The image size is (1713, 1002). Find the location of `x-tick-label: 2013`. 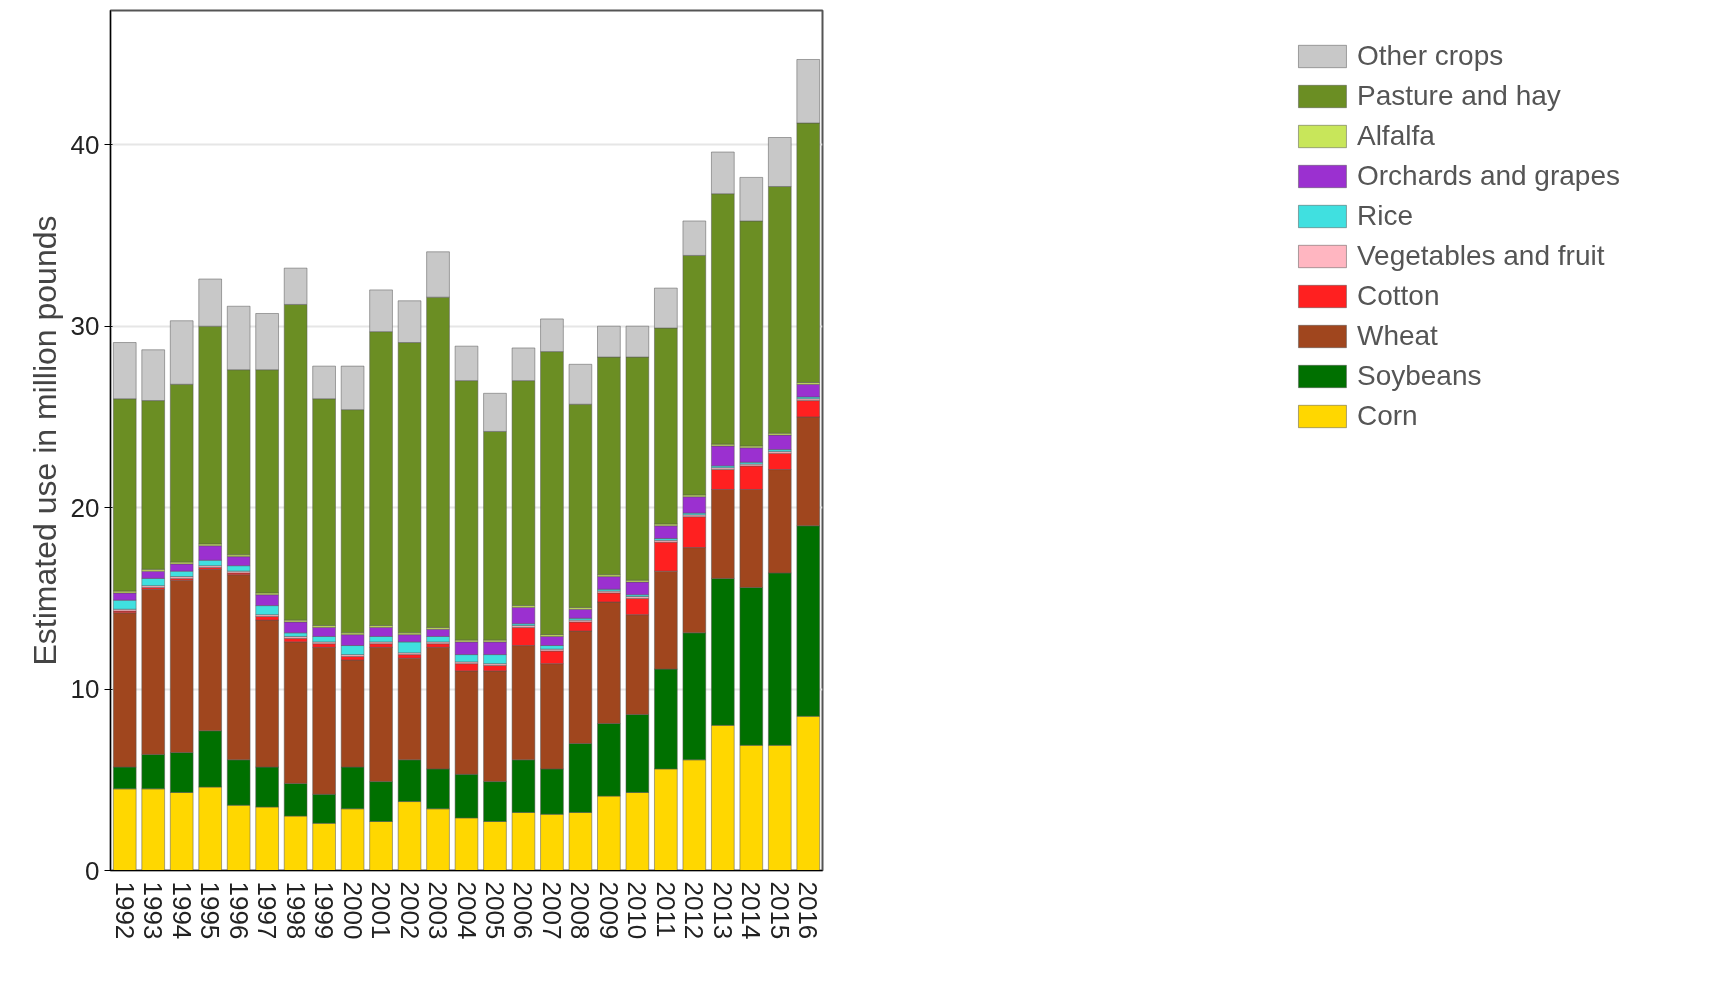

x-tick-label: 2013 is located at coordinates (722, 910).